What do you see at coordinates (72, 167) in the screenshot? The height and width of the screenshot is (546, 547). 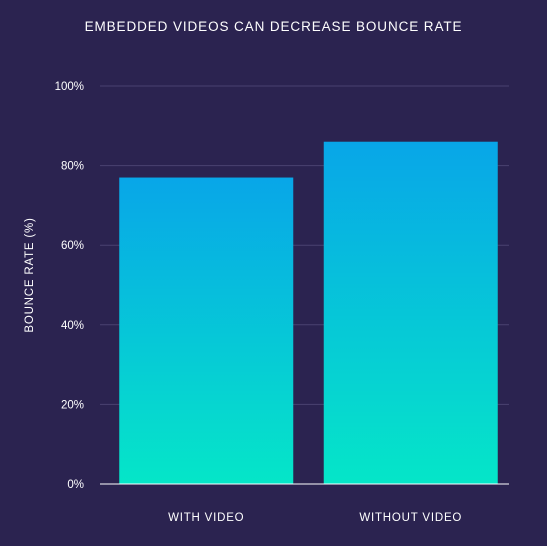 I see `y-tick-label: 80%` at bounding box center [72, 167].